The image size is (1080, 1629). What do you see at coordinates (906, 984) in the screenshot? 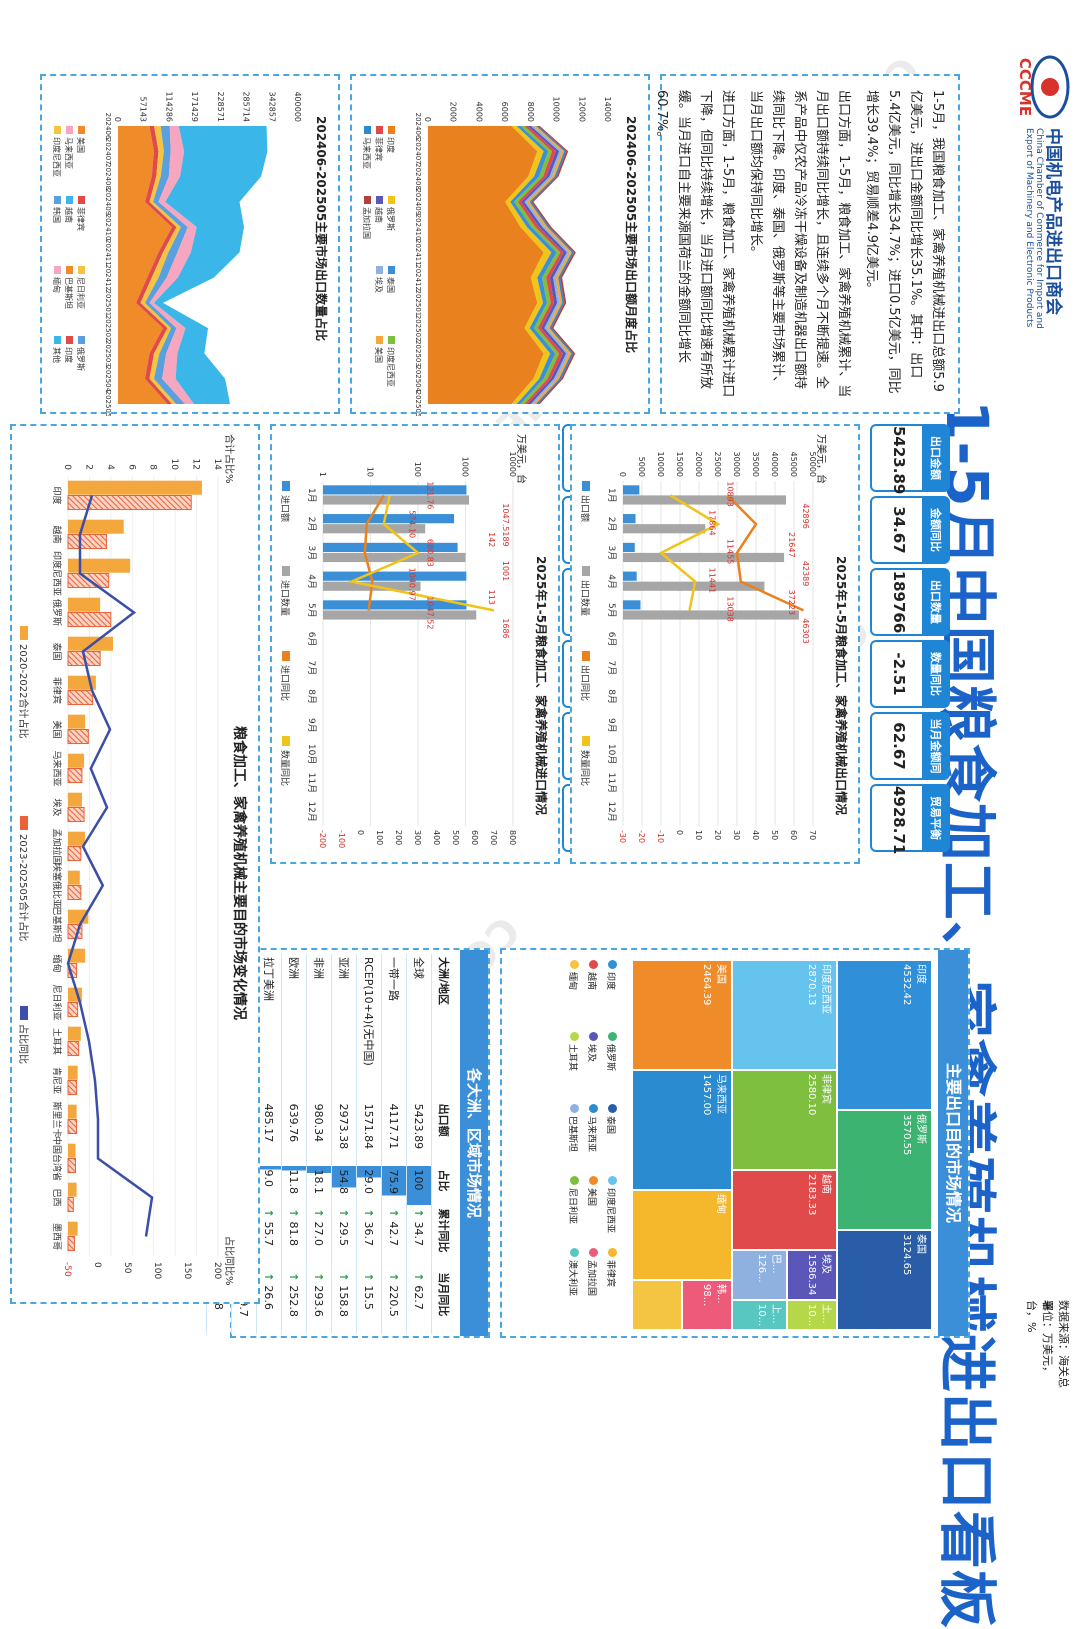
I see `treemap-value: 4532.42` at bounding box center [906, 984].